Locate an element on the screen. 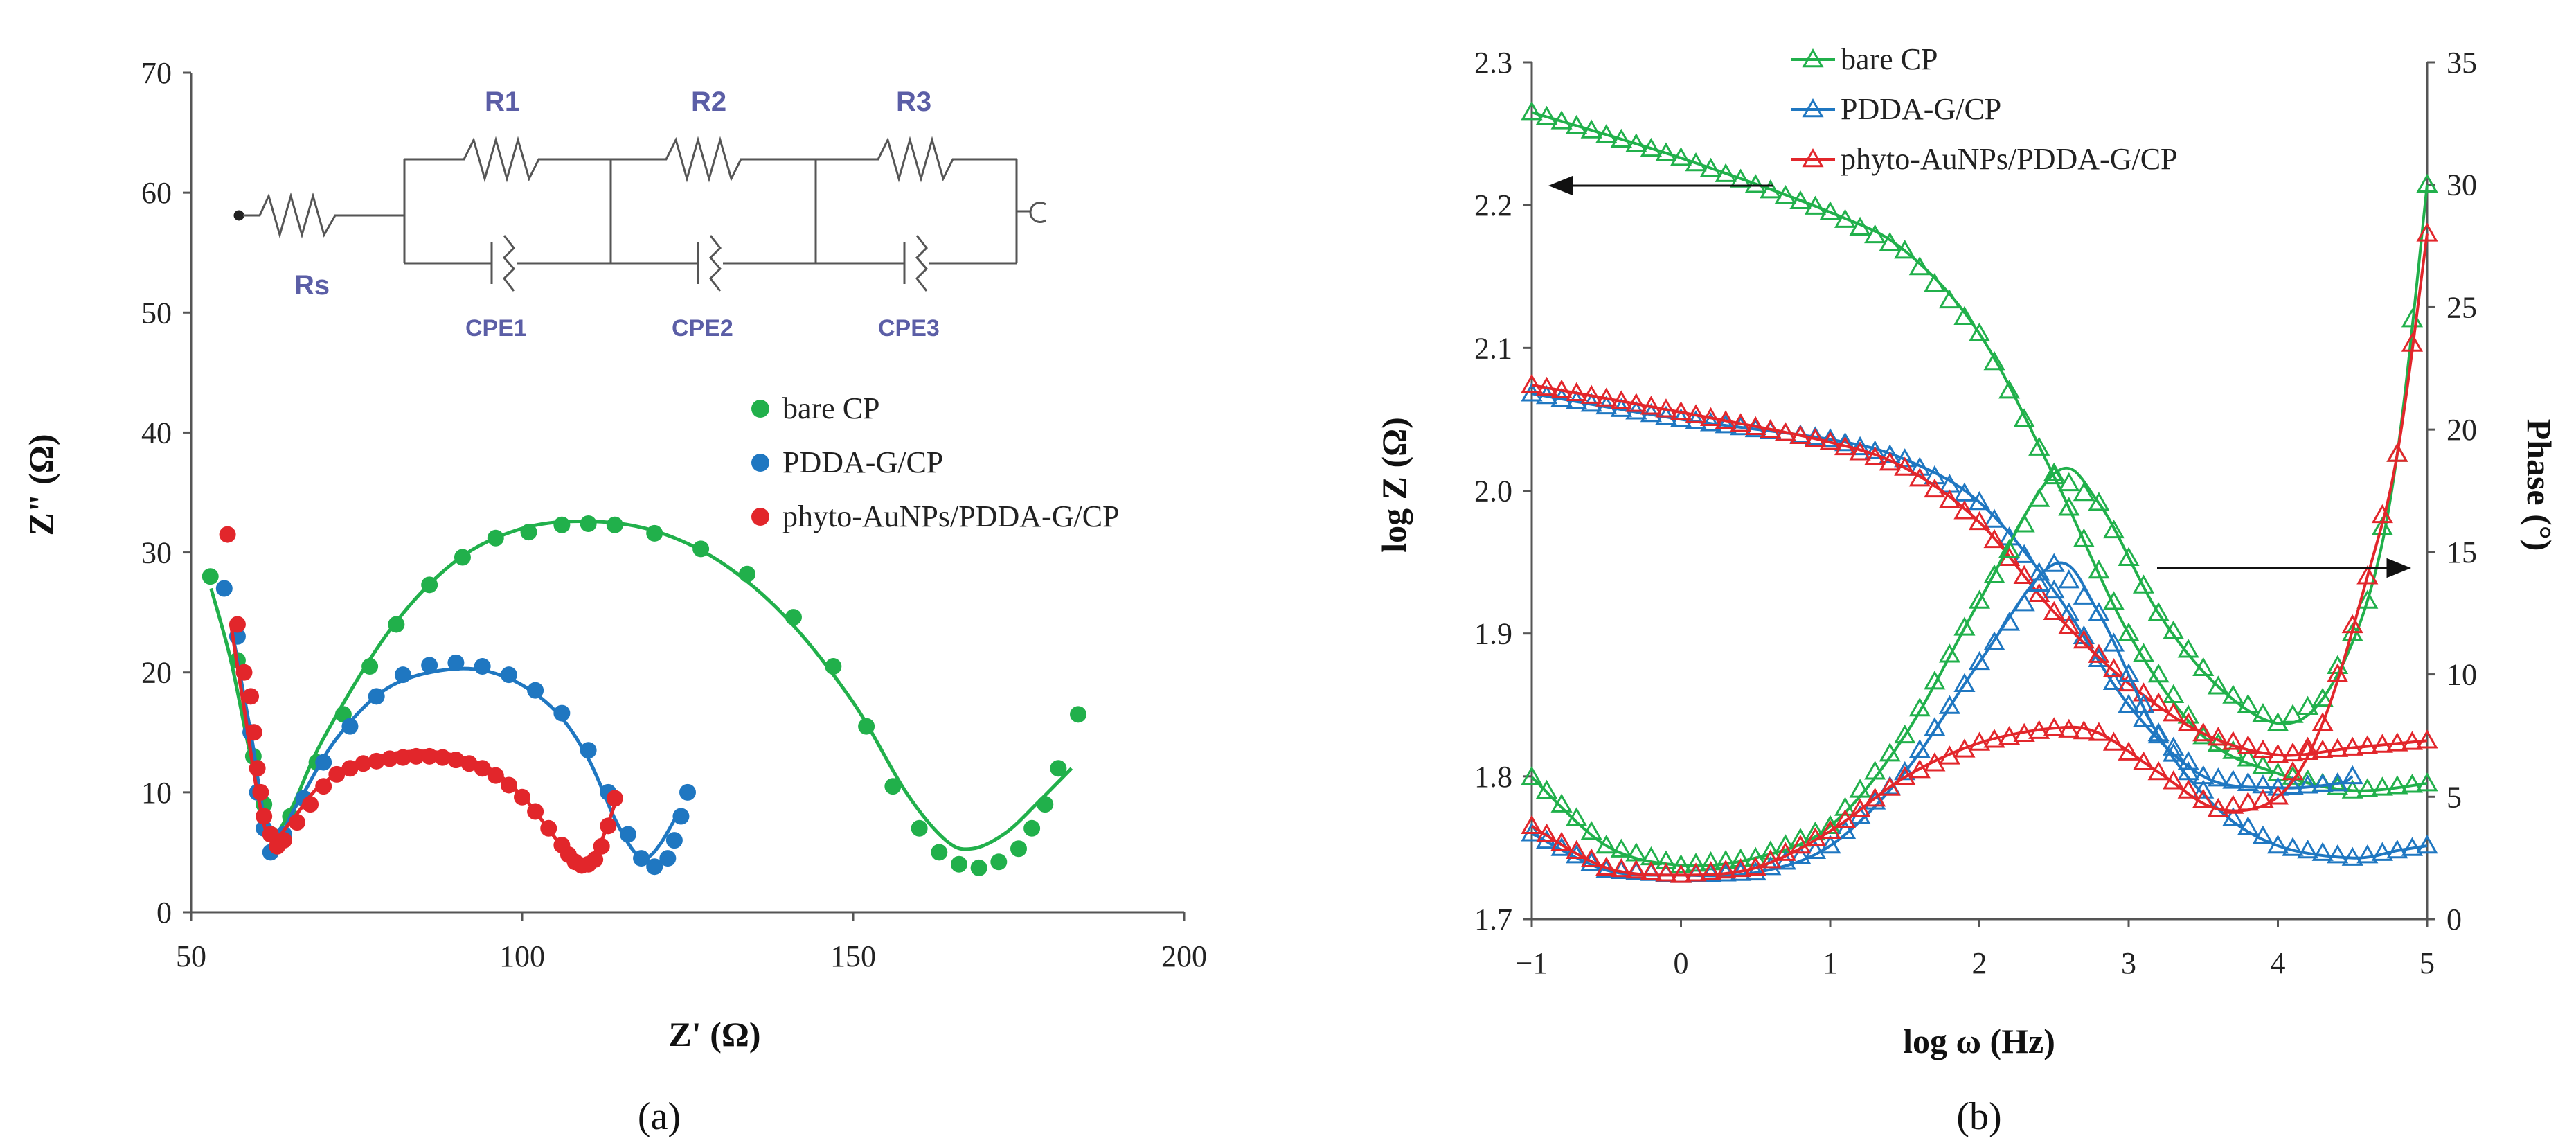 This screenshot has height=1145, width=2576. circuit-terminal-right is located at coordinates (1037, 212).